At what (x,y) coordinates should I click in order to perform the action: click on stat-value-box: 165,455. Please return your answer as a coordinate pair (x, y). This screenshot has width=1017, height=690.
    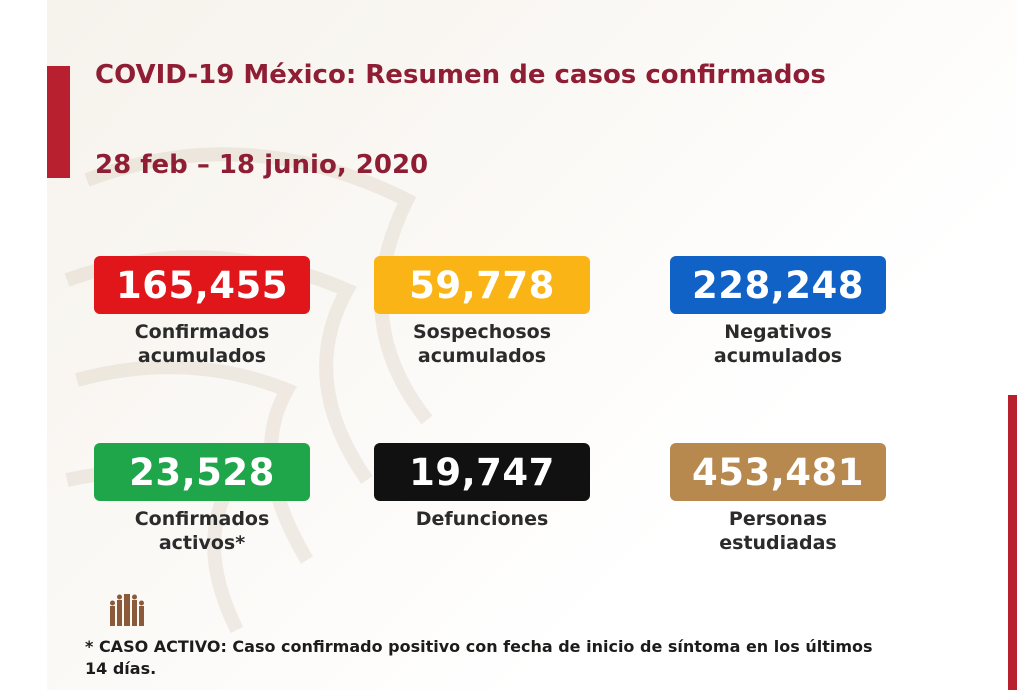
    Looking at the image, I should click on (202, 285).